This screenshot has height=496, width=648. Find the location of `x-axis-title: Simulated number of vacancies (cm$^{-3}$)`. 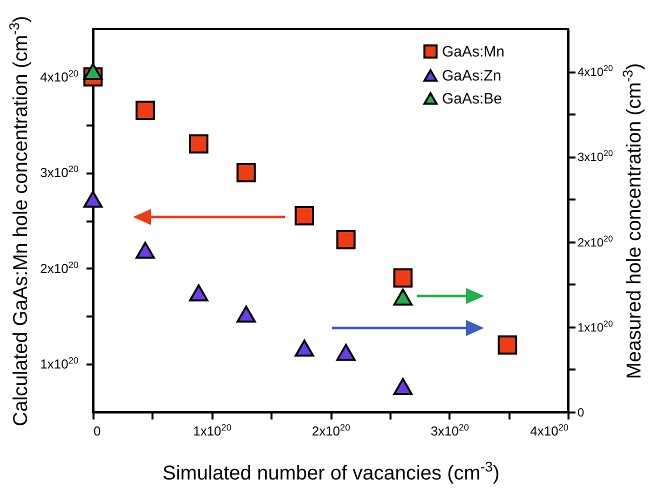

x-axis-title: Simulated number of vacancies (cm$^{-3}$) is located at coordinates (331, 471).